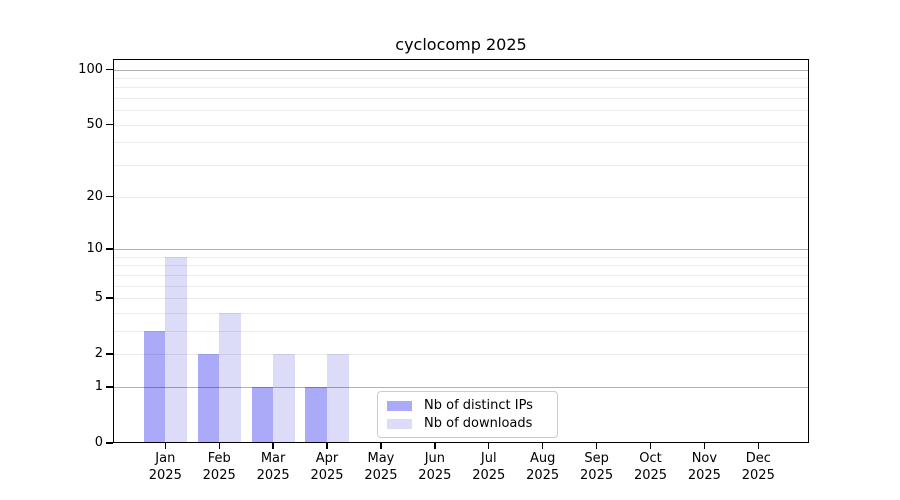 Image resolution: width=900 pixels, height=500 pixels. Describe the element at coordinates (230, 377) in the screenshot. I see `bar-downloads-feb` at that location.